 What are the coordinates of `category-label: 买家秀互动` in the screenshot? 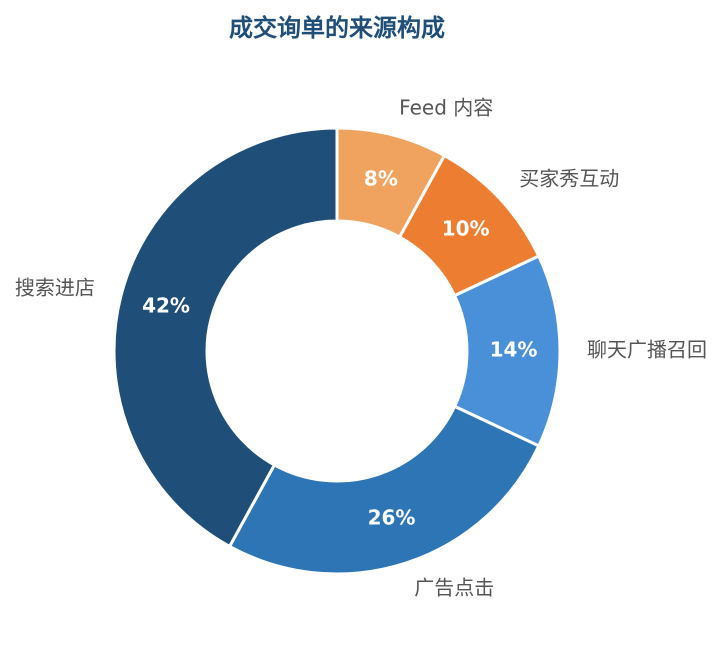 It's located at (569, 178).